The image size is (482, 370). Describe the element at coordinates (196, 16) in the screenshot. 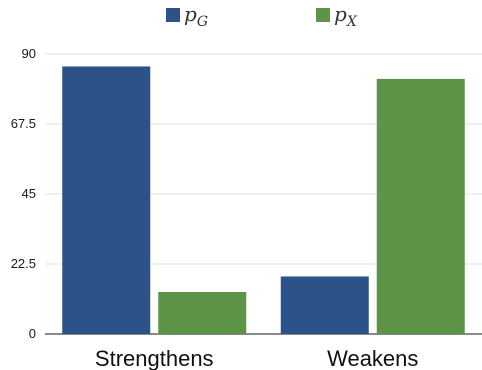

I see `legend-label: pG` at that location.